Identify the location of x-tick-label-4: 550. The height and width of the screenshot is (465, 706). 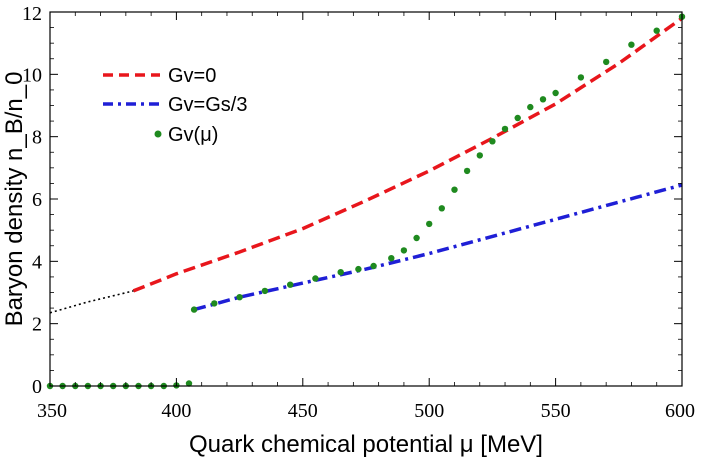
(556, 411).